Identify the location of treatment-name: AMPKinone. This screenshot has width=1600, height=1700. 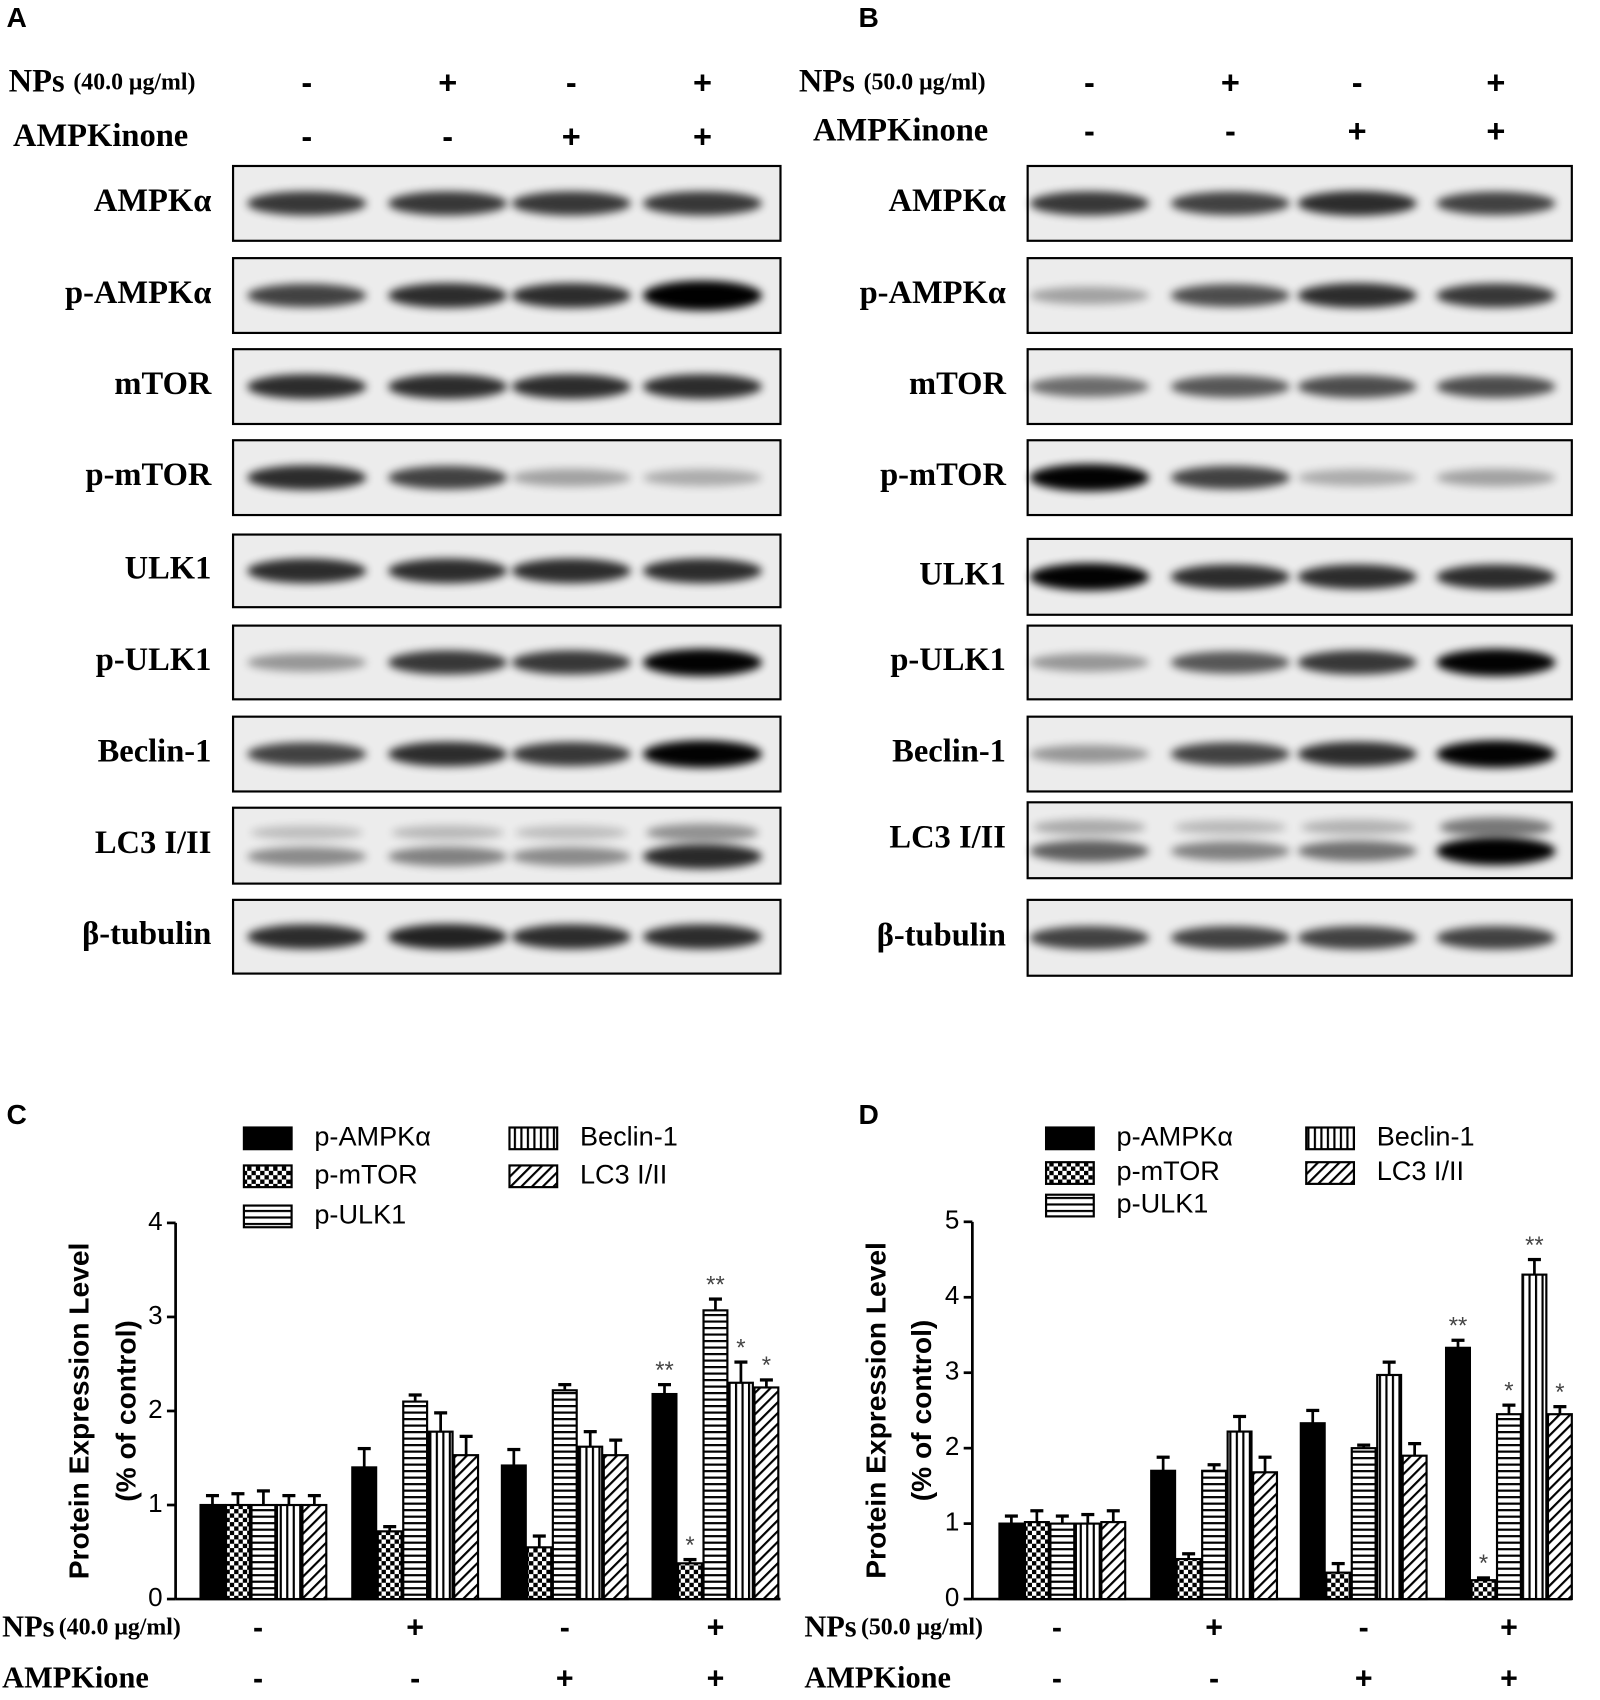
(900, 131).